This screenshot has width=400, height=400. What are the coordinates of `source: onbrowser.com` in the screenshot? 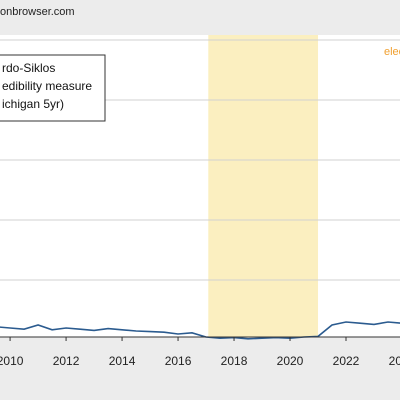 It's located at (37, 12).